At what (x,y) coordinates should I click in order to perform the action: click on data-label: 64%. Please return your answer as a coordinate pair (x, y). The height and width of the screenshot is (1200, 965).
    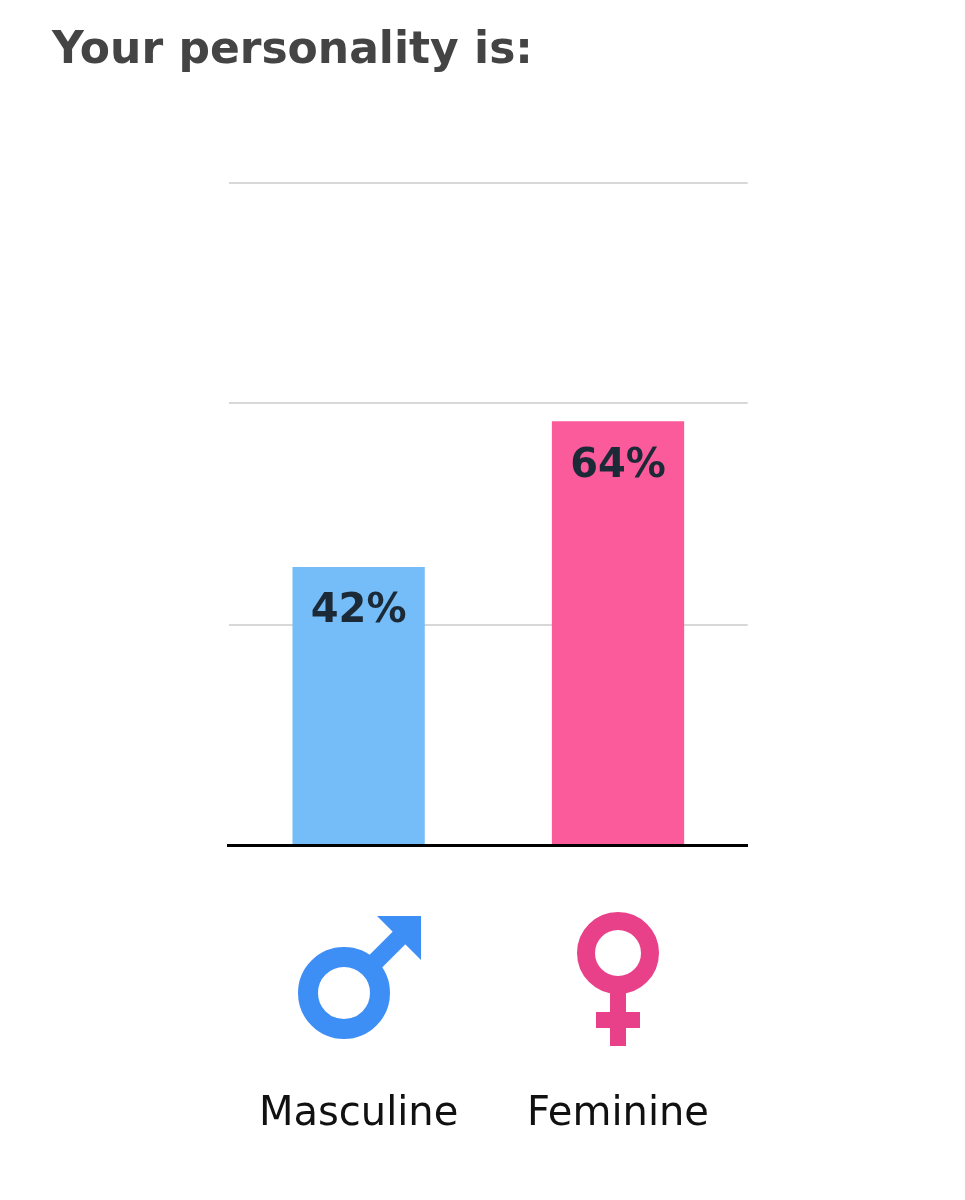
    Looking at the image, I should click on (618, 462).